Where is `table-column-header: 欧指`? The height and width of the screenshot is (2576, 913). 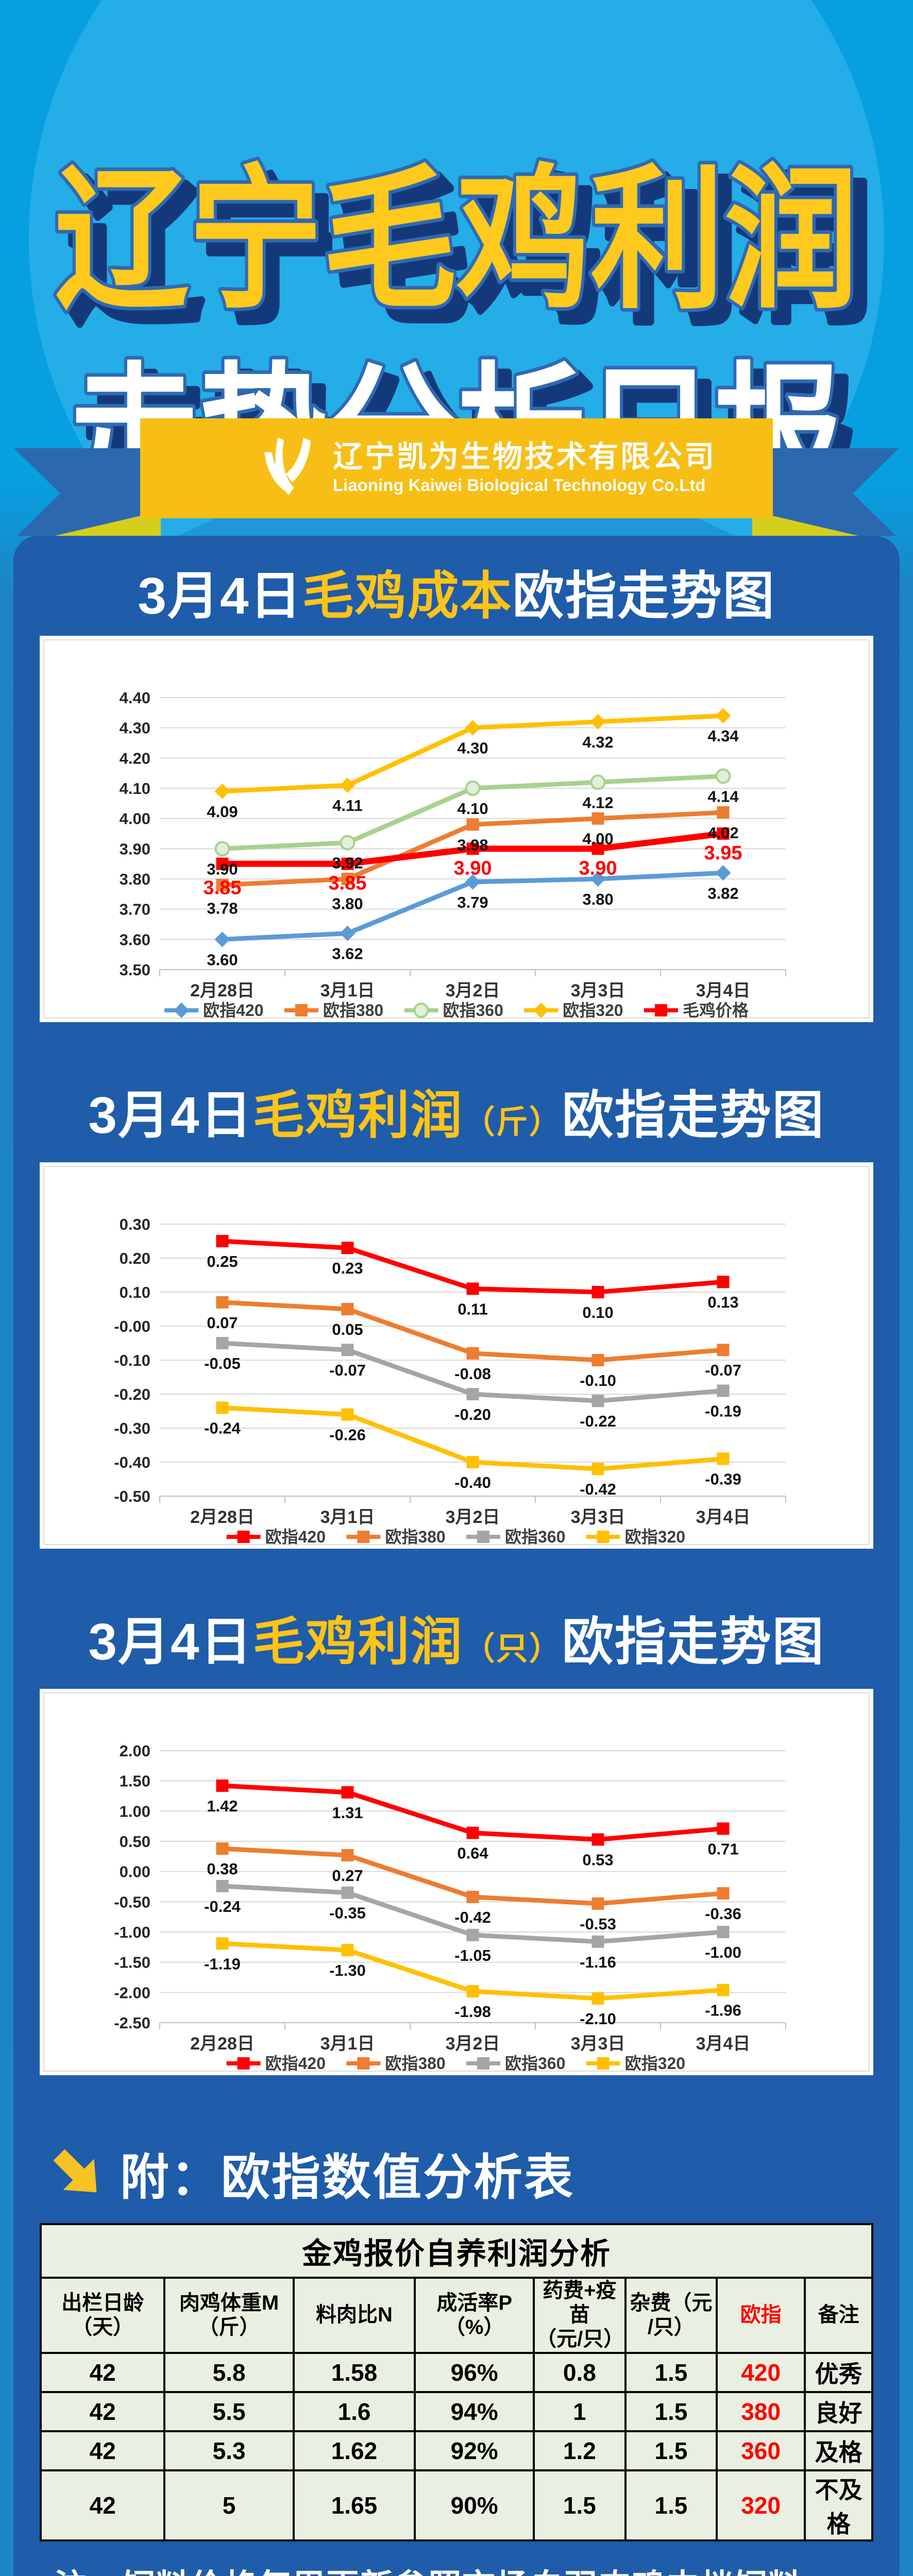
table-column-header: 欧指 is located at coordinates (761, 2315).